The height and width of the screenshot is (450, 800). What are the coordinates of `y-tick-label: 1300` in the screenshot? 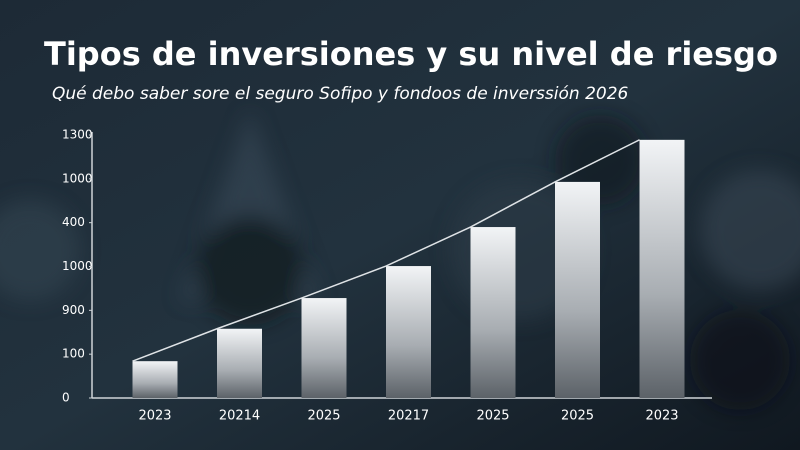 It's located at (77, 135).